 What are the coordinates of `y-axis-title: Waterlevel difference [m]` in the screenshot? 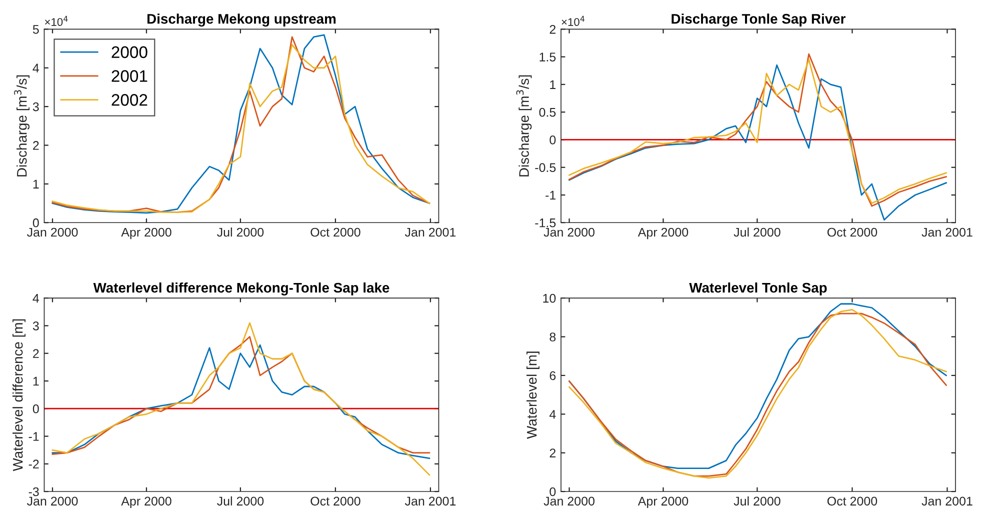 It's located at (19, 395).